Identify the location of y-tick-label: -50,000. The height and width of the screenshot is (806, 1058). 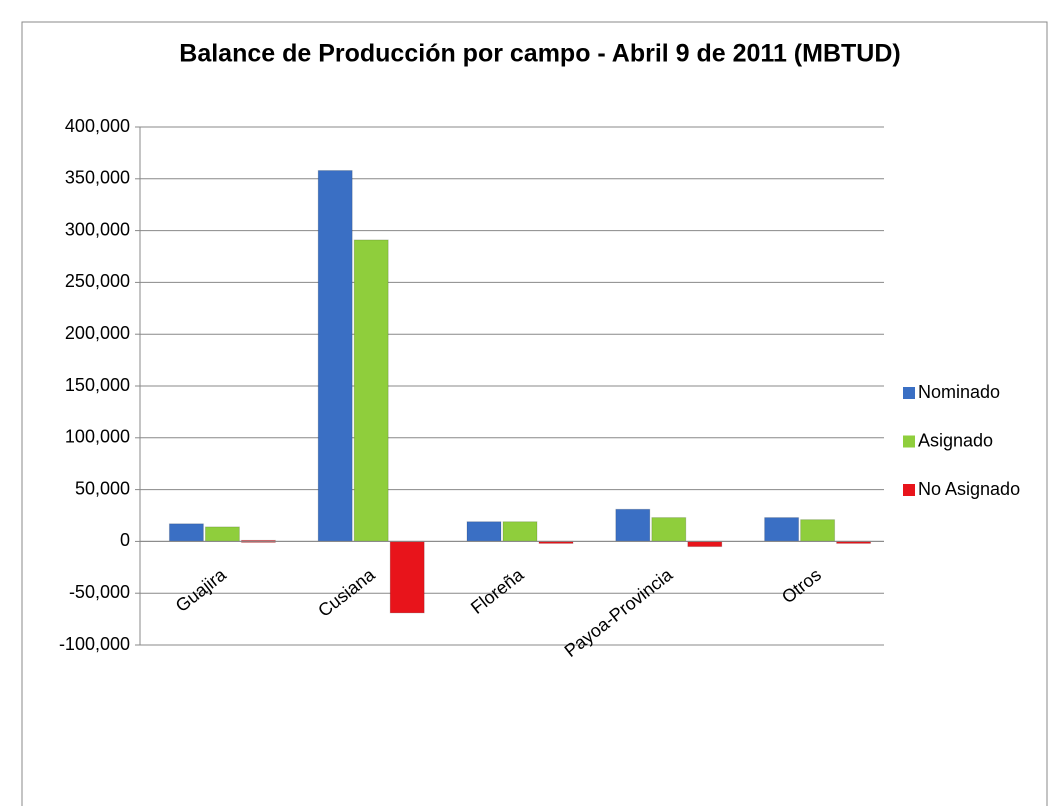
(99, 592).